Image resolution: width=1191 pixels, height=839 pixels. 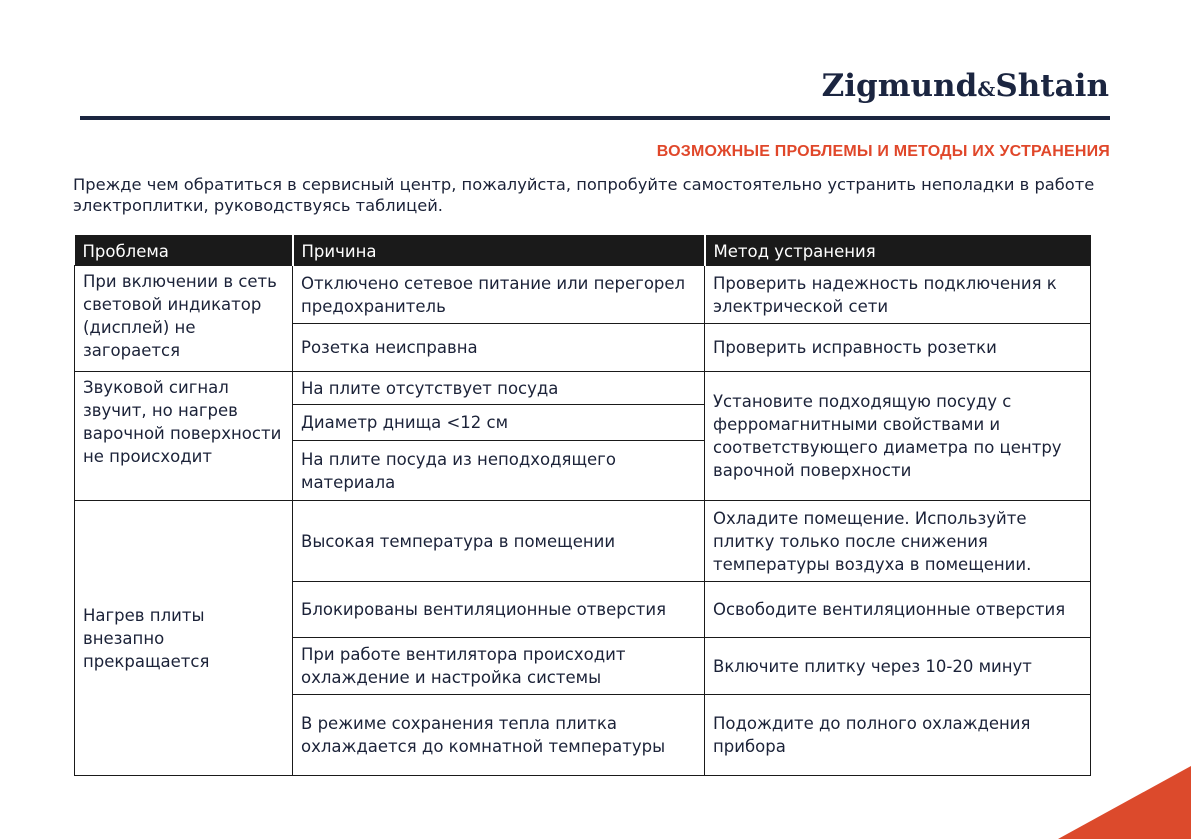 I want to click on table-header-row: Проблема Причина Метод устранения, so click(x=582, y=250).